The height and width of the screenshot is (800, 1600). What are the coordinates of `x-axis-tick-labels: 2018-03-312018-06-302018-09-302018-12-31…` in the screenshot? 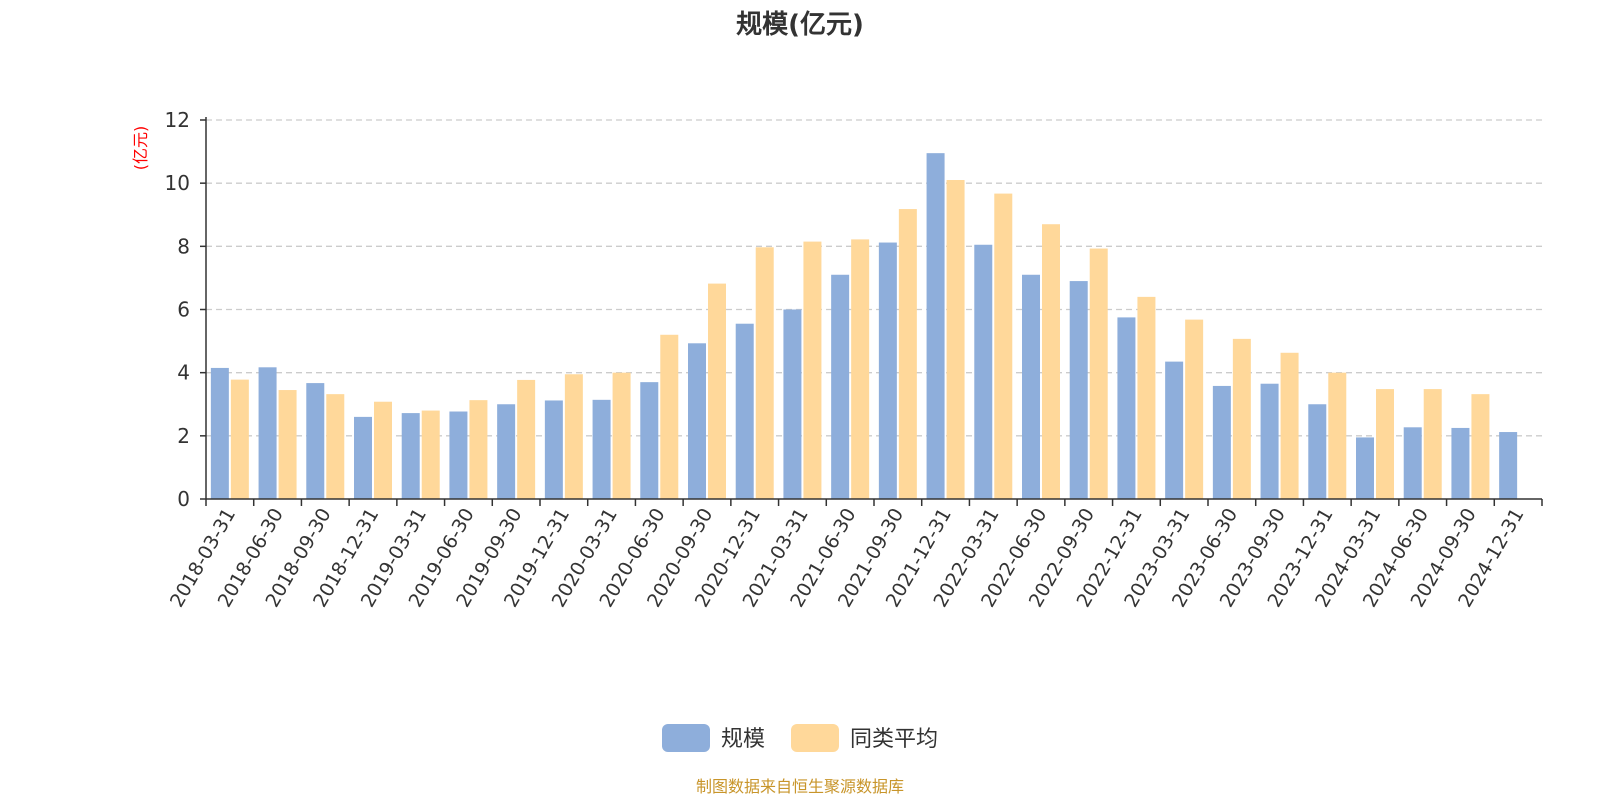 It's located at (847, 557).